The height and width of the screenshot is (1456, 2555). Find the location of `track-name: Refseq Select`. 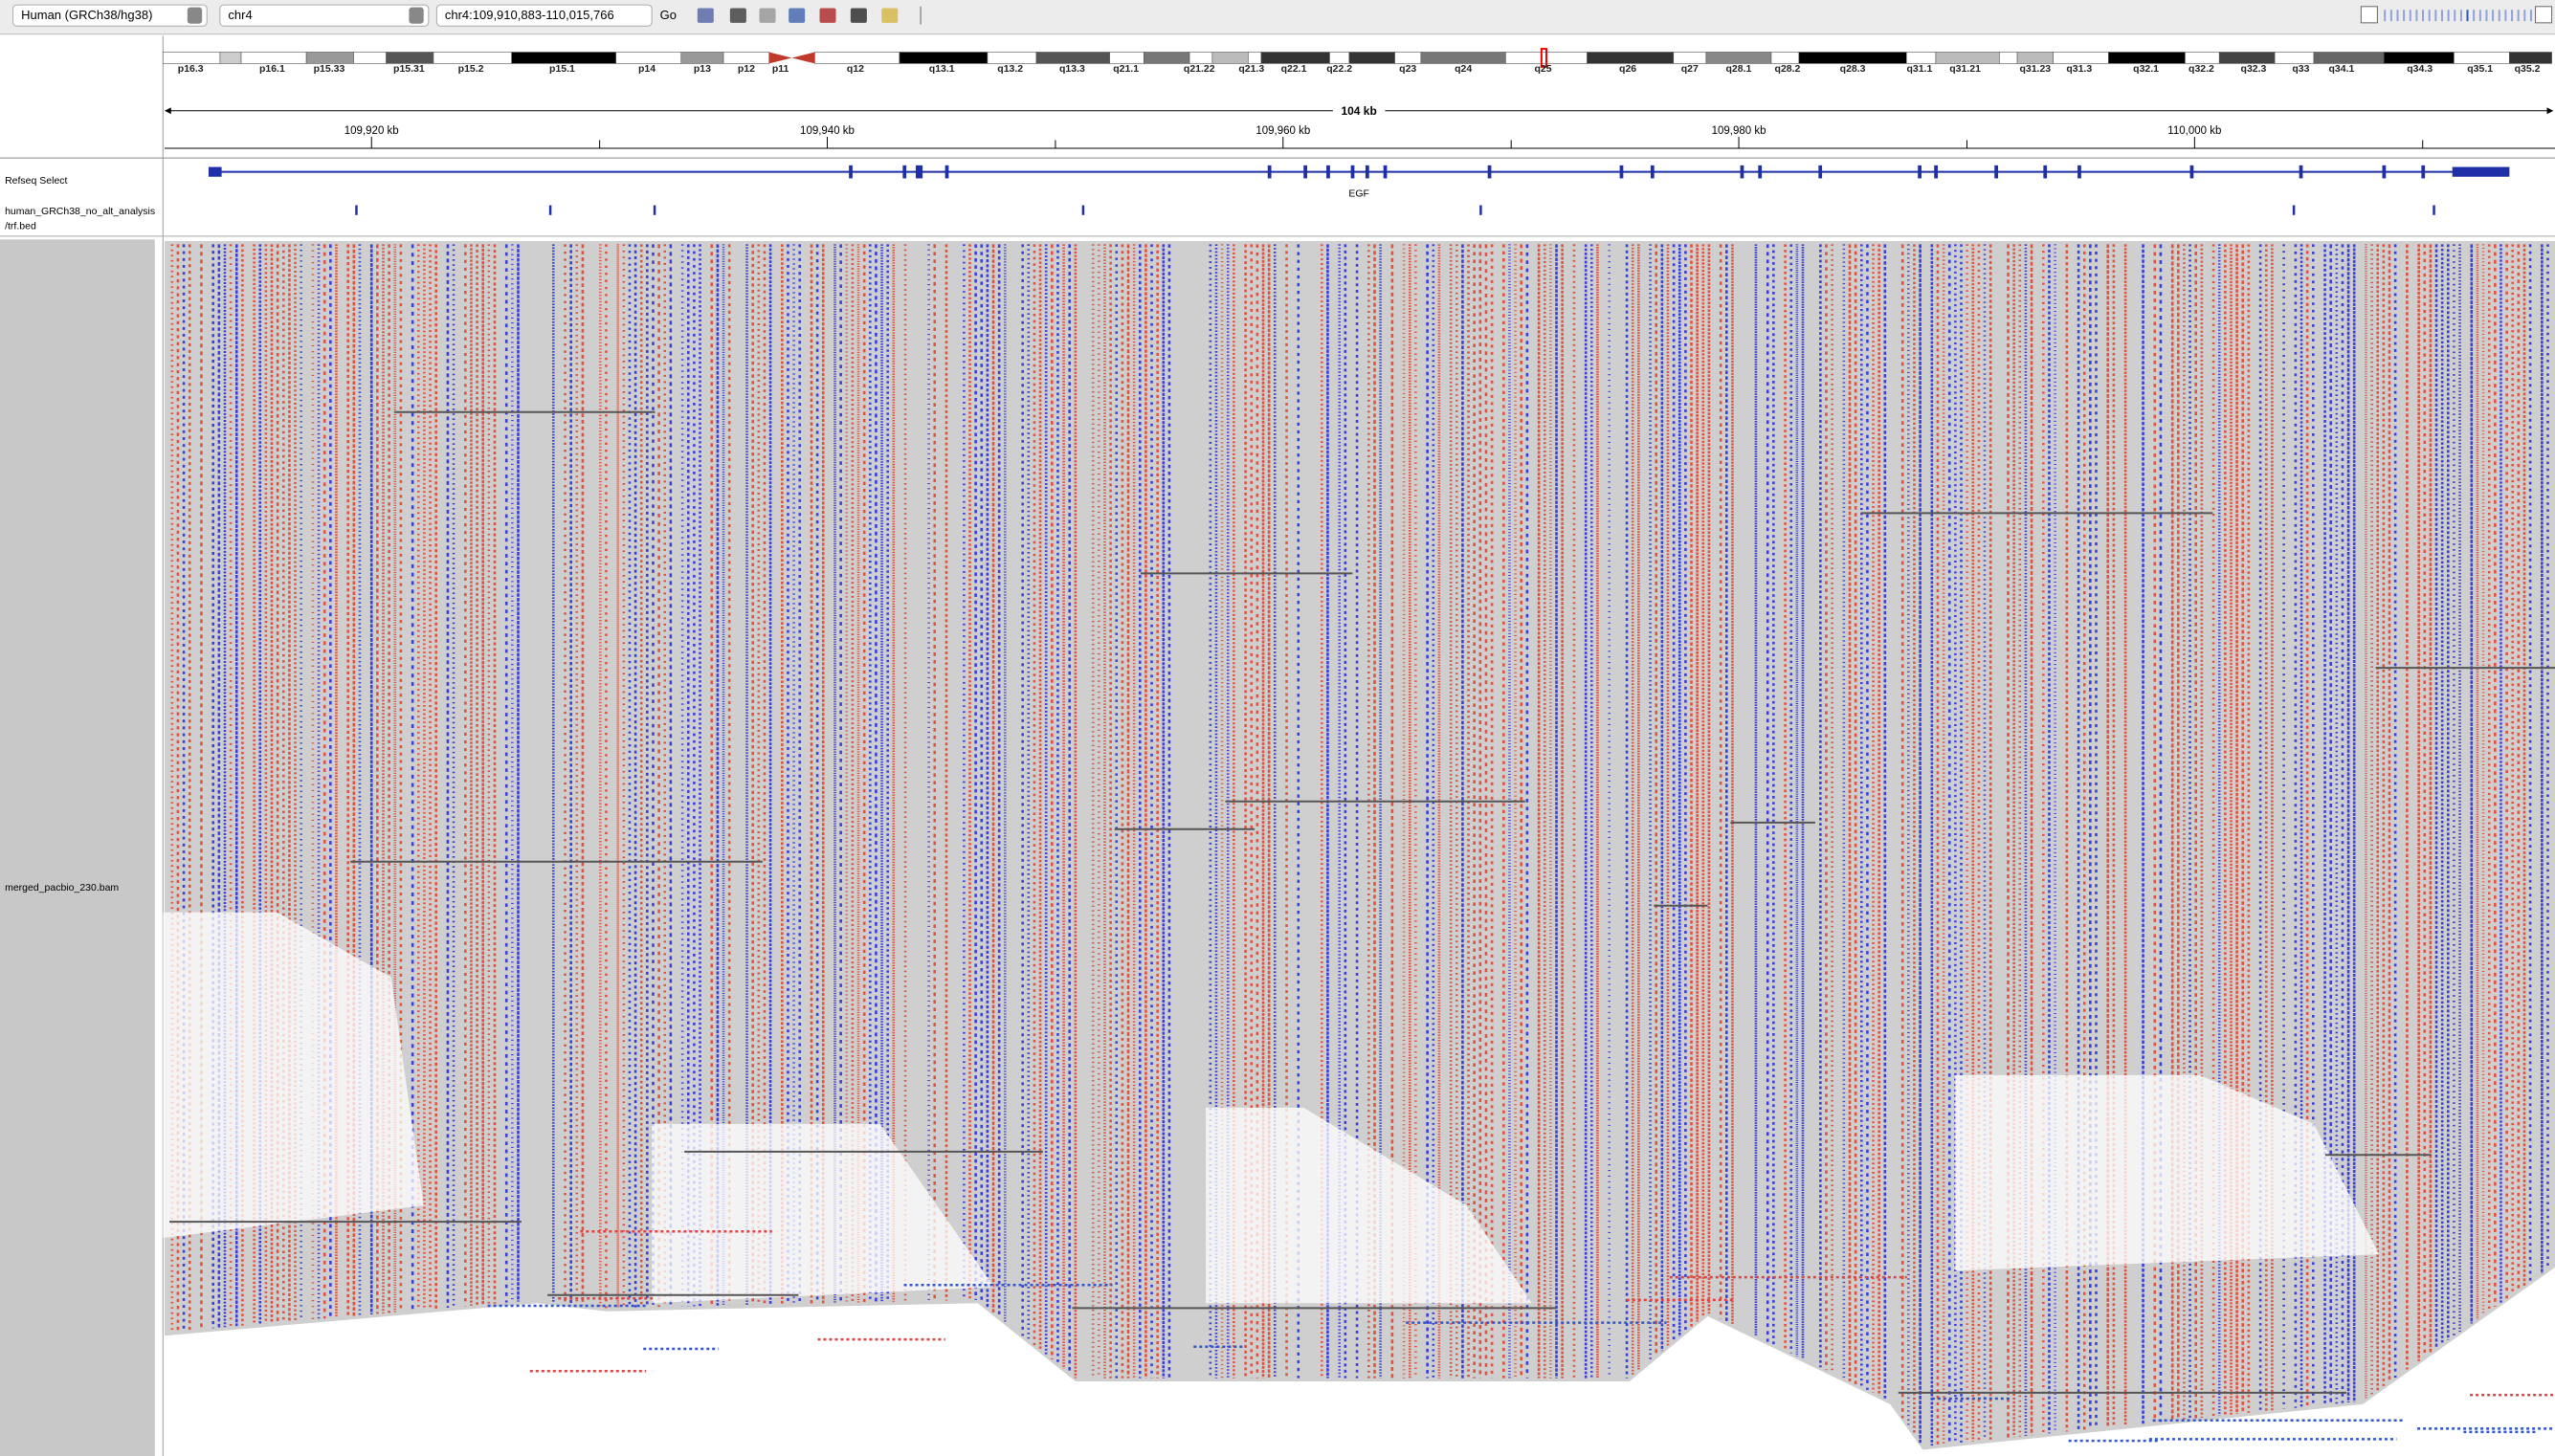

track-name: Refseq Select is located at coordinates (36, 181).